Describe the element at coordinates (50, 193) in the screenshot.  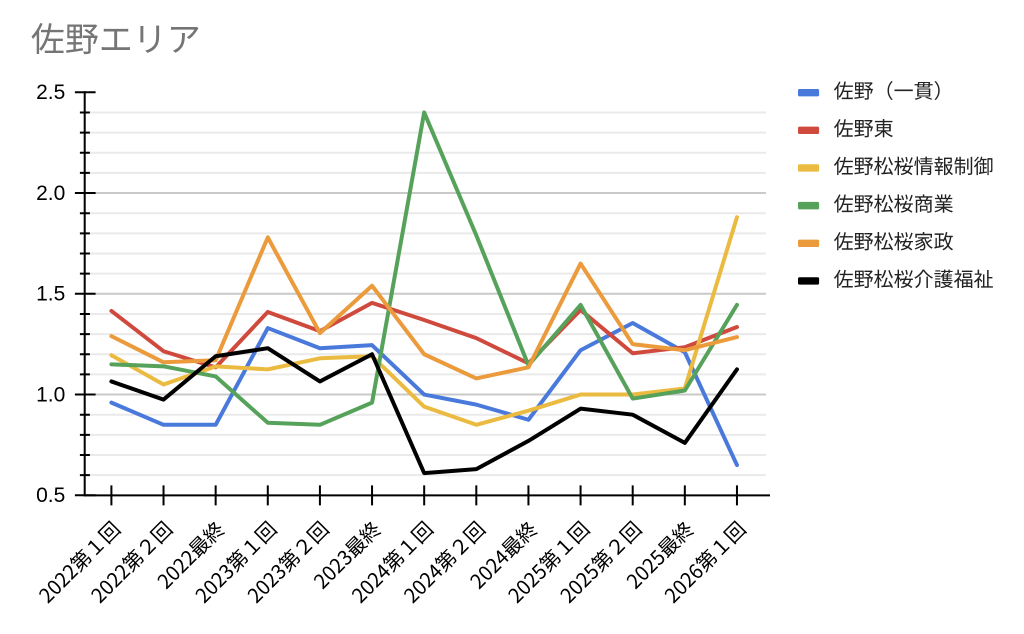
I see `svg-text: 2.0` at that location.